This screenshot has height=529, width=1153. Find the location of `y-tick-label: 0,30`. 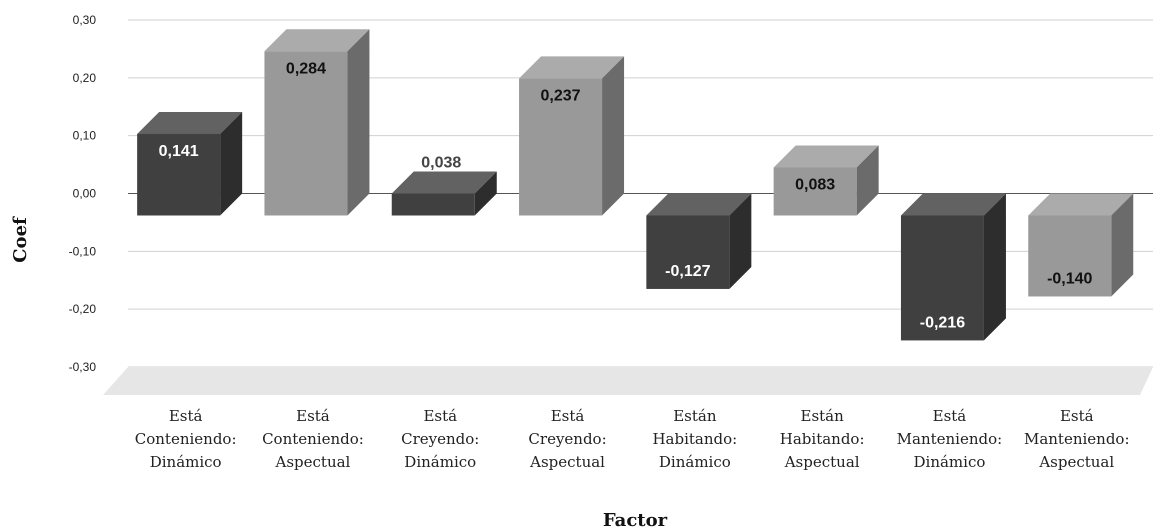

y-tick-label: 0,30 is located at coordinates (85, 20).